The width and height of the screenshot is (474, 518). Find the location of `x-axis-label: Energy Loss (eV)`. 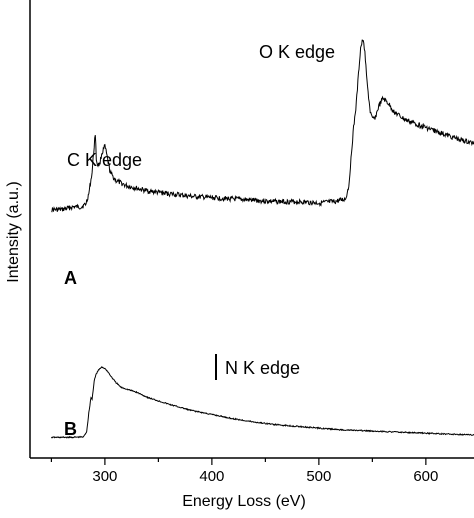

x-axis-label: Energy Loss (eV) is located at coordinates (244, 501).